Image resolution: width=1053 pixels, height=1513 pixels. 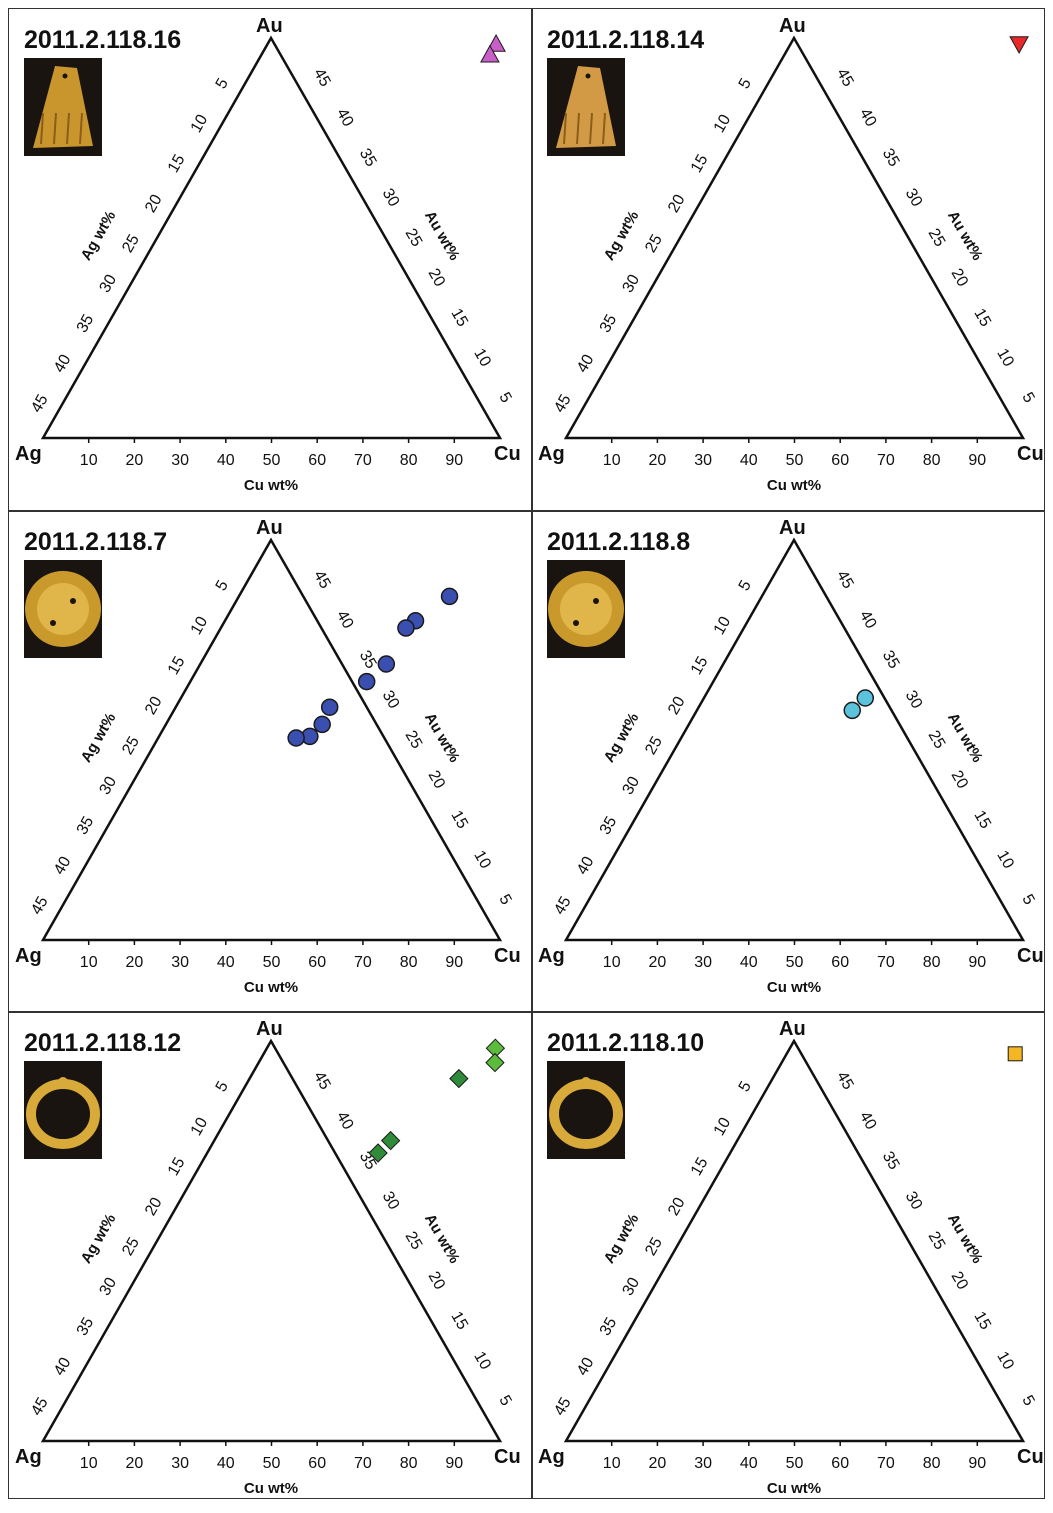 I want to click on tick-label-left: 10, so click(x=200, y=1127).